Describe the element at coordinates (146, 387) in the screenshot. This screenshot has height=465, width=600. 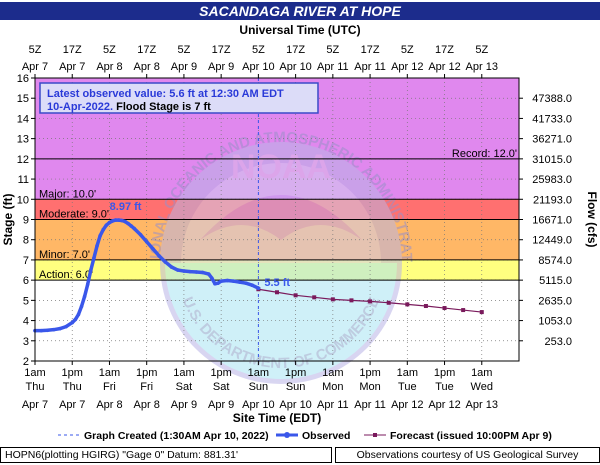
I see `bottom-tick-day: Fri` at that location.